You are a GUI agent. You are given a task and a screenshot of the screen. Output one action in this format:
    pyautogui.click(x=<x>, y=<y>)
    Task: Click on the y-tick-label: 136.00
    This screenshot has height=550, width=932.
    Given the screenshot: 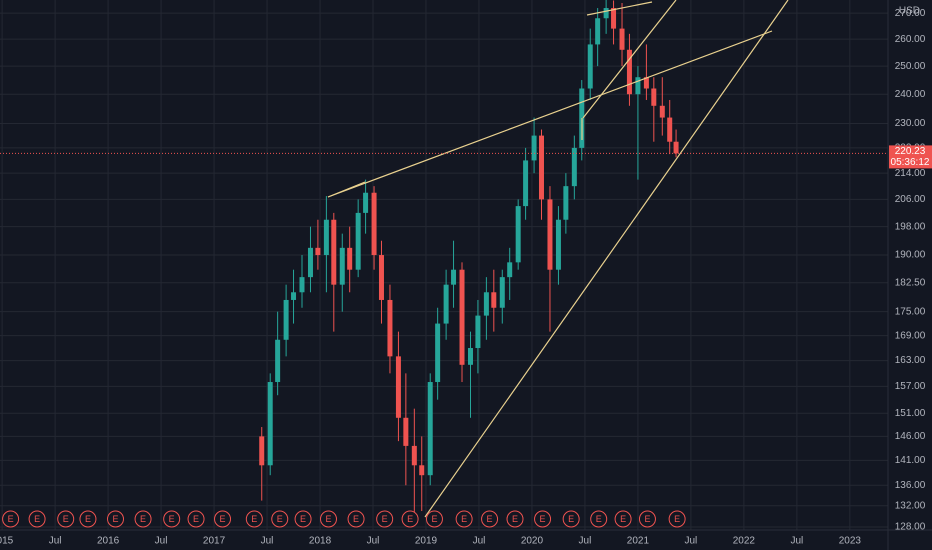 What is the action you would take?
    pyautogui.click(x=910, y=485)
    